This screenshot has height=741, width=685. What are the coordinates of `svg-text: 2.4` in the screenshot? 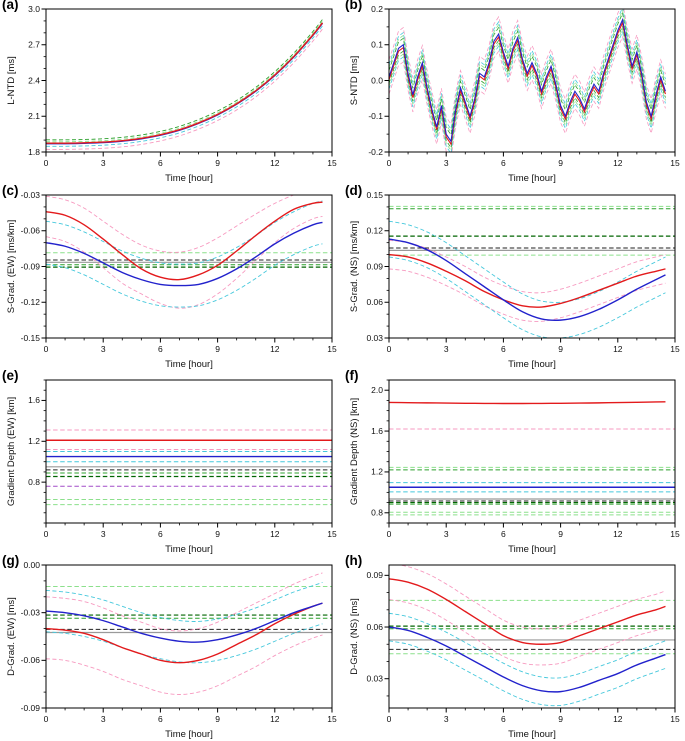 It's located at (34, 80).